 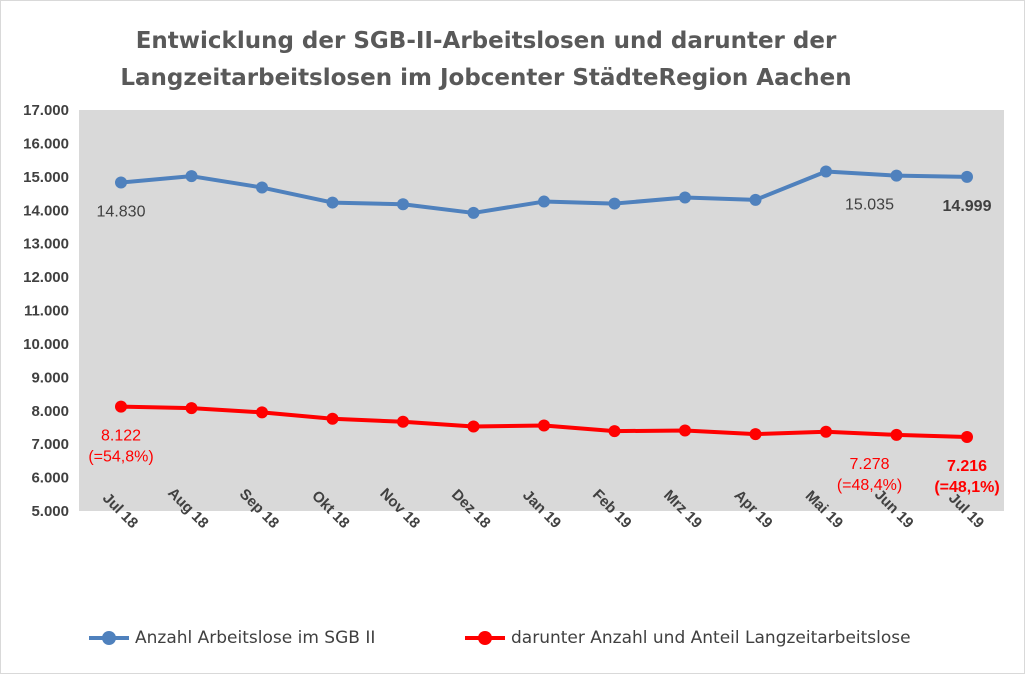 What do you see at coordinates (46, 344) in the screenshot?
I see `y-tick-label: 10.000` at bounding box center [46, 344].